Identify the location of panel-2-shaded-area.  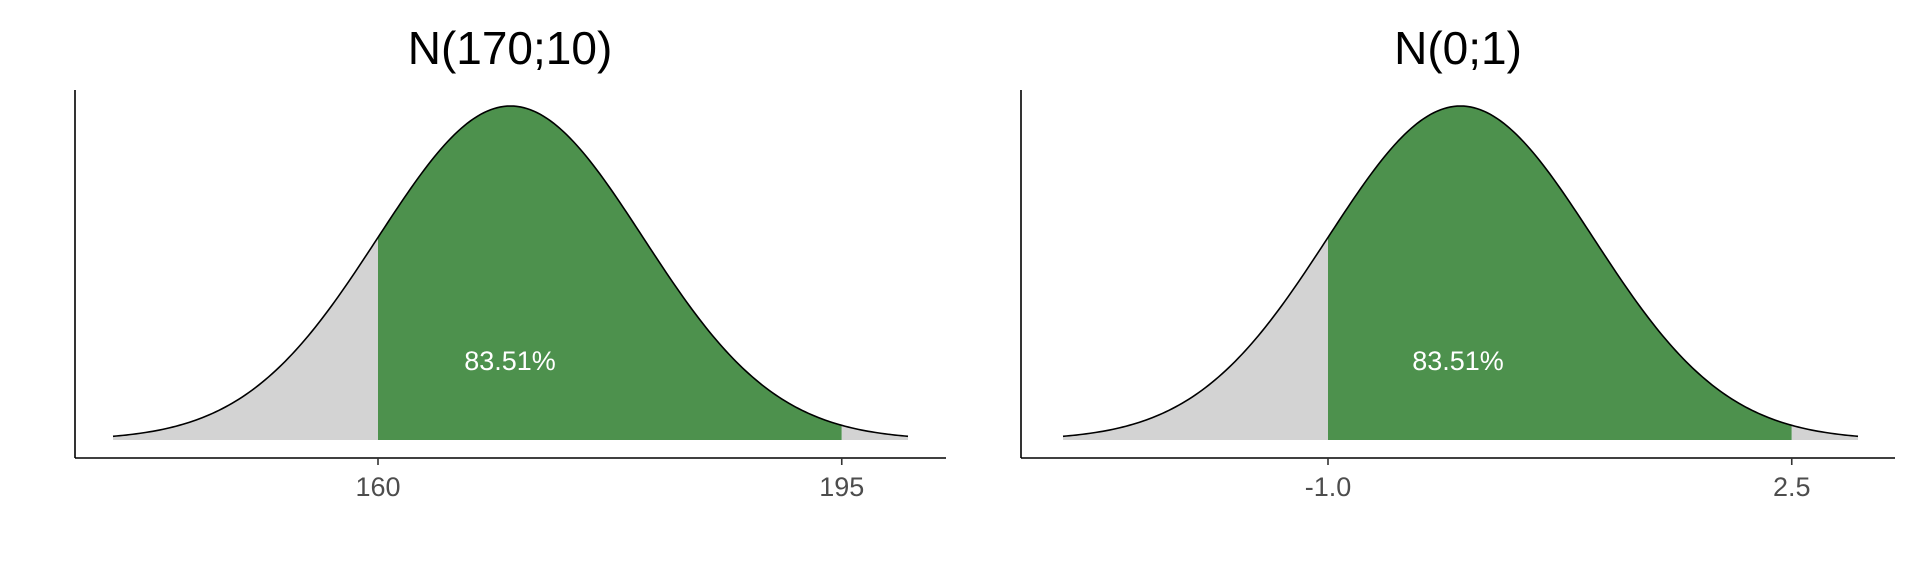
(1560, 273).